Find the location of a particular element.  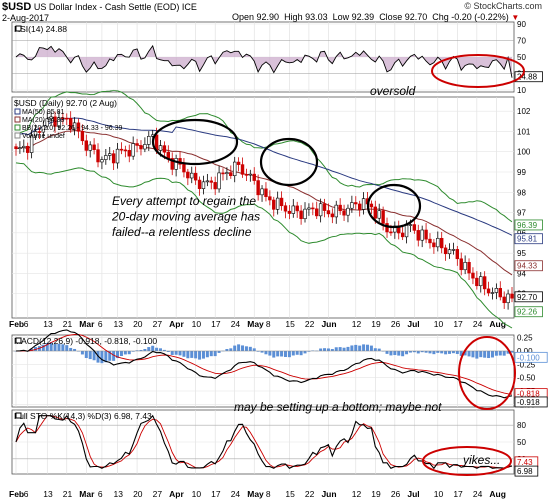

x-axis-top-label-17: Jun is located at coordinates (328, 324).